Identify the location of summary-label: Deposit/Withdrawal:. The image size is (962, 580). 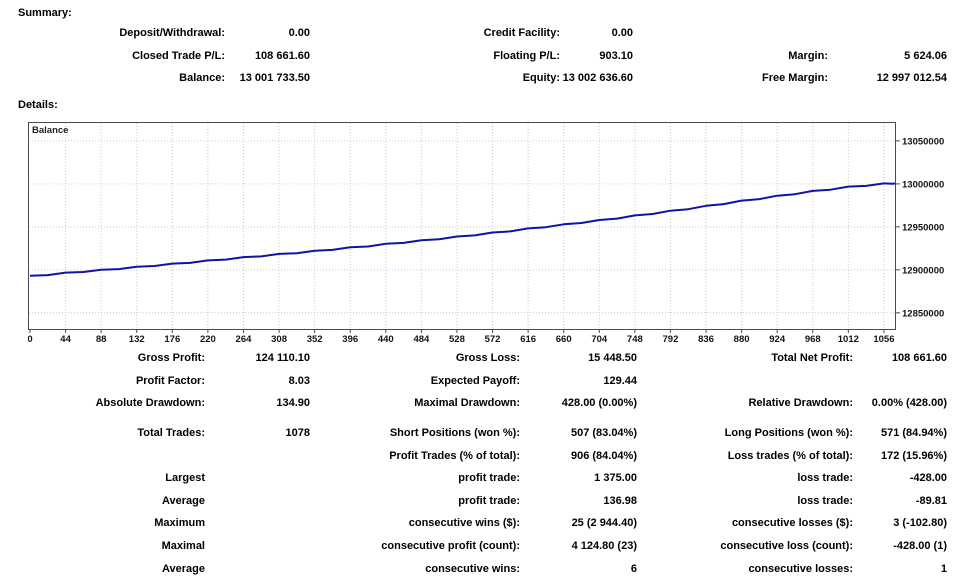
(172, 33).